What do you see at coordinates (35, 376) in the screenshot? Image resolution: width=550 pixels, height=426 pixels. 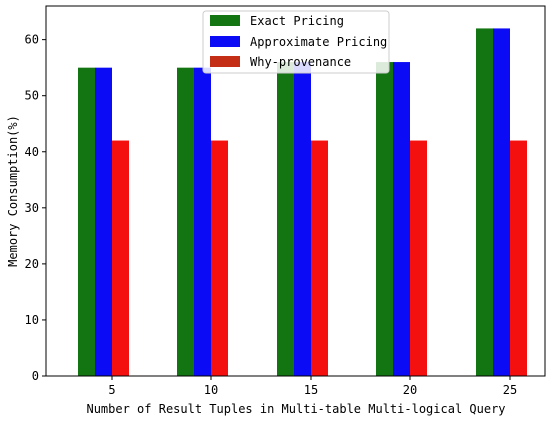 I see `y-tick-label: 0` at bounding box center [35, 376].